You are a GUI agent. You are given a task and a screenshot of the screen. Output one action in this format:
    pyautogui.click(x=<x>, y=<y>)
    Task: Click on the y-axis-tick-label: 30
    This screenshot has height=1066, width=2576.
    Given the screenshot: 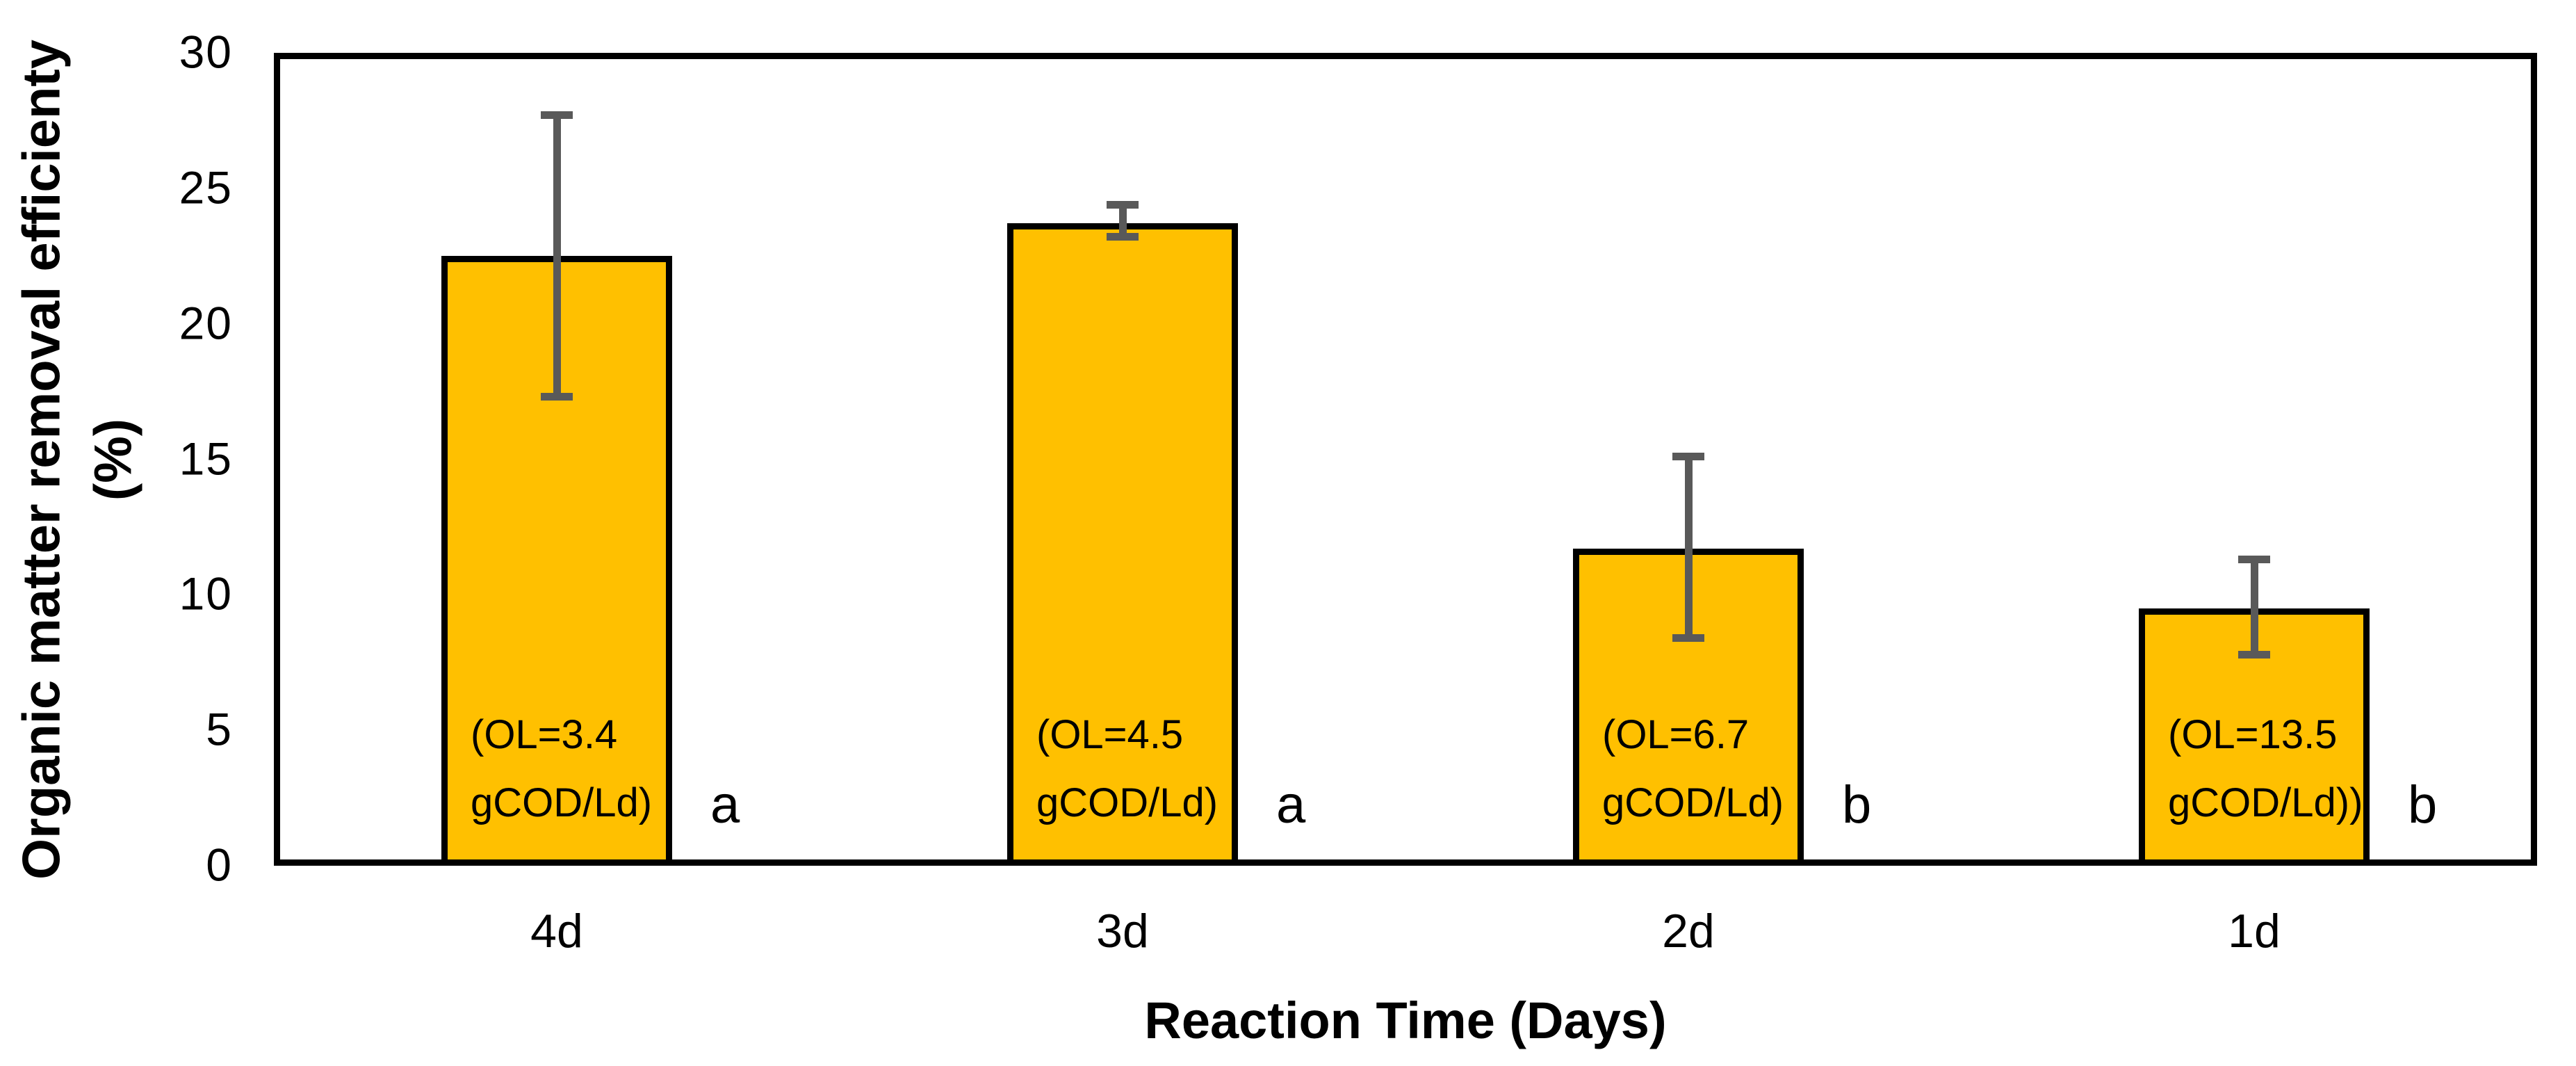 What is the action you would take?
    pyautogui.click(x=206, y=52)
    